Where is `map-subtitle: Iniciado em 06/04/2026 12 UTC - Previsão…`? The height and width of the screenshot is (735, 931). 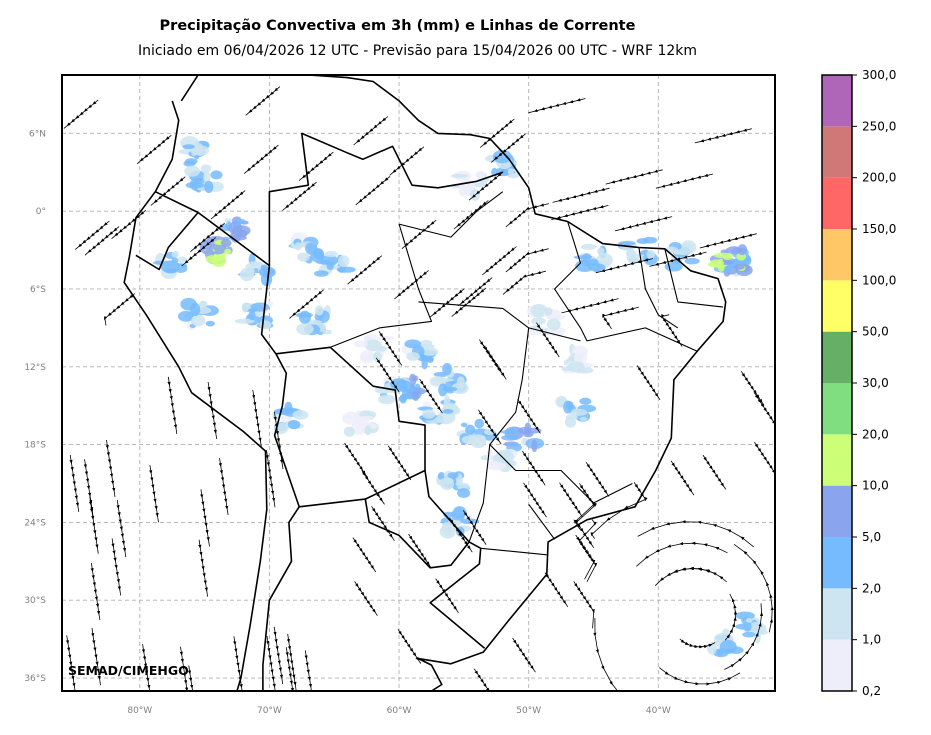
map-subtitle: Iniciado em 06/04/2026 12 UTC - Previsão… is located at coordinates (417, 51).